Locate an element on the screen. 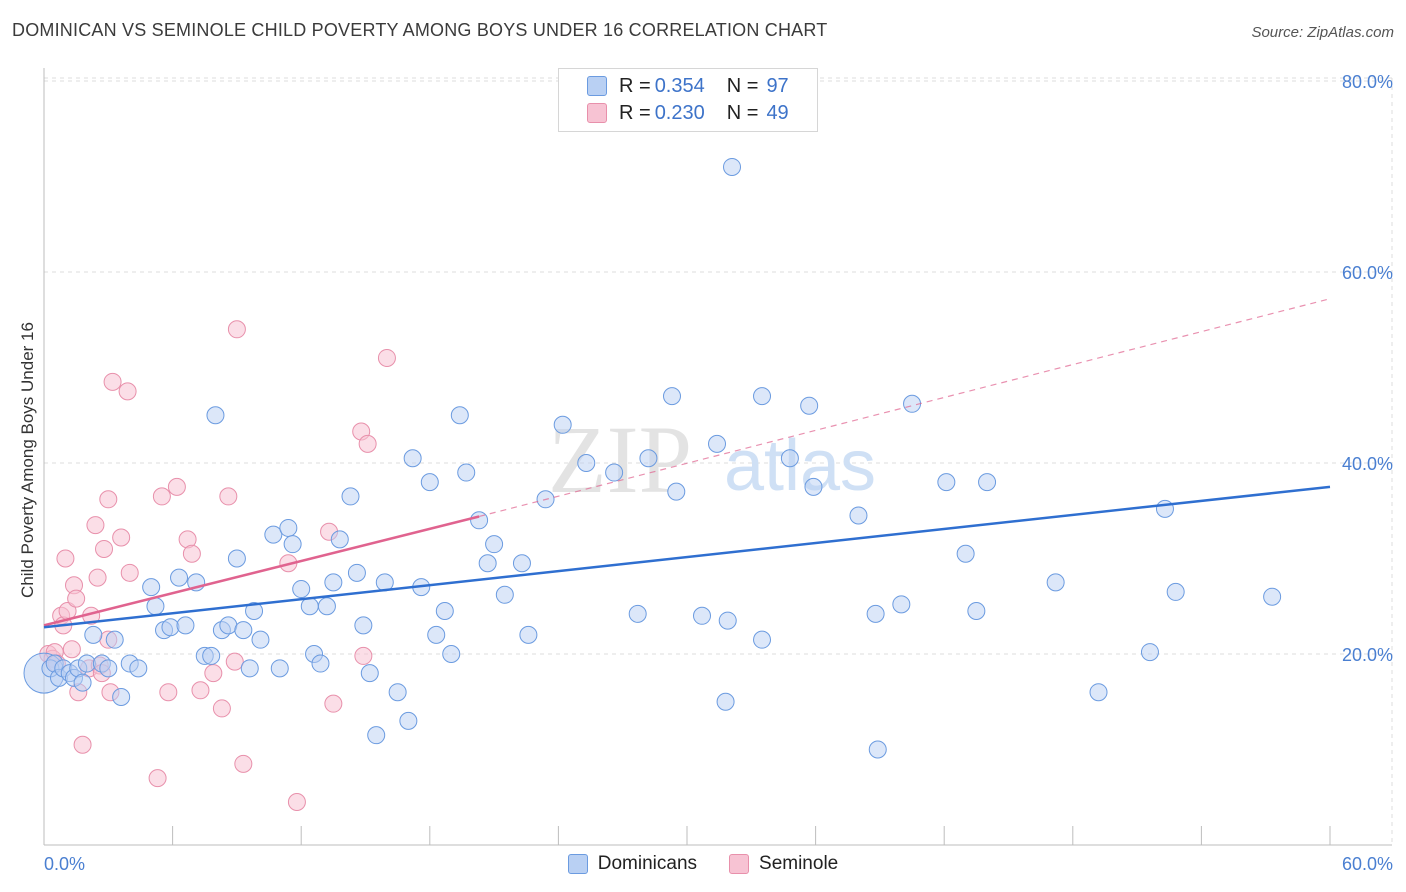 Image resolution: width=1406 pixels, height=892 pixels. seminole-r-value: 0.230 is located at coordinates (679, 112).